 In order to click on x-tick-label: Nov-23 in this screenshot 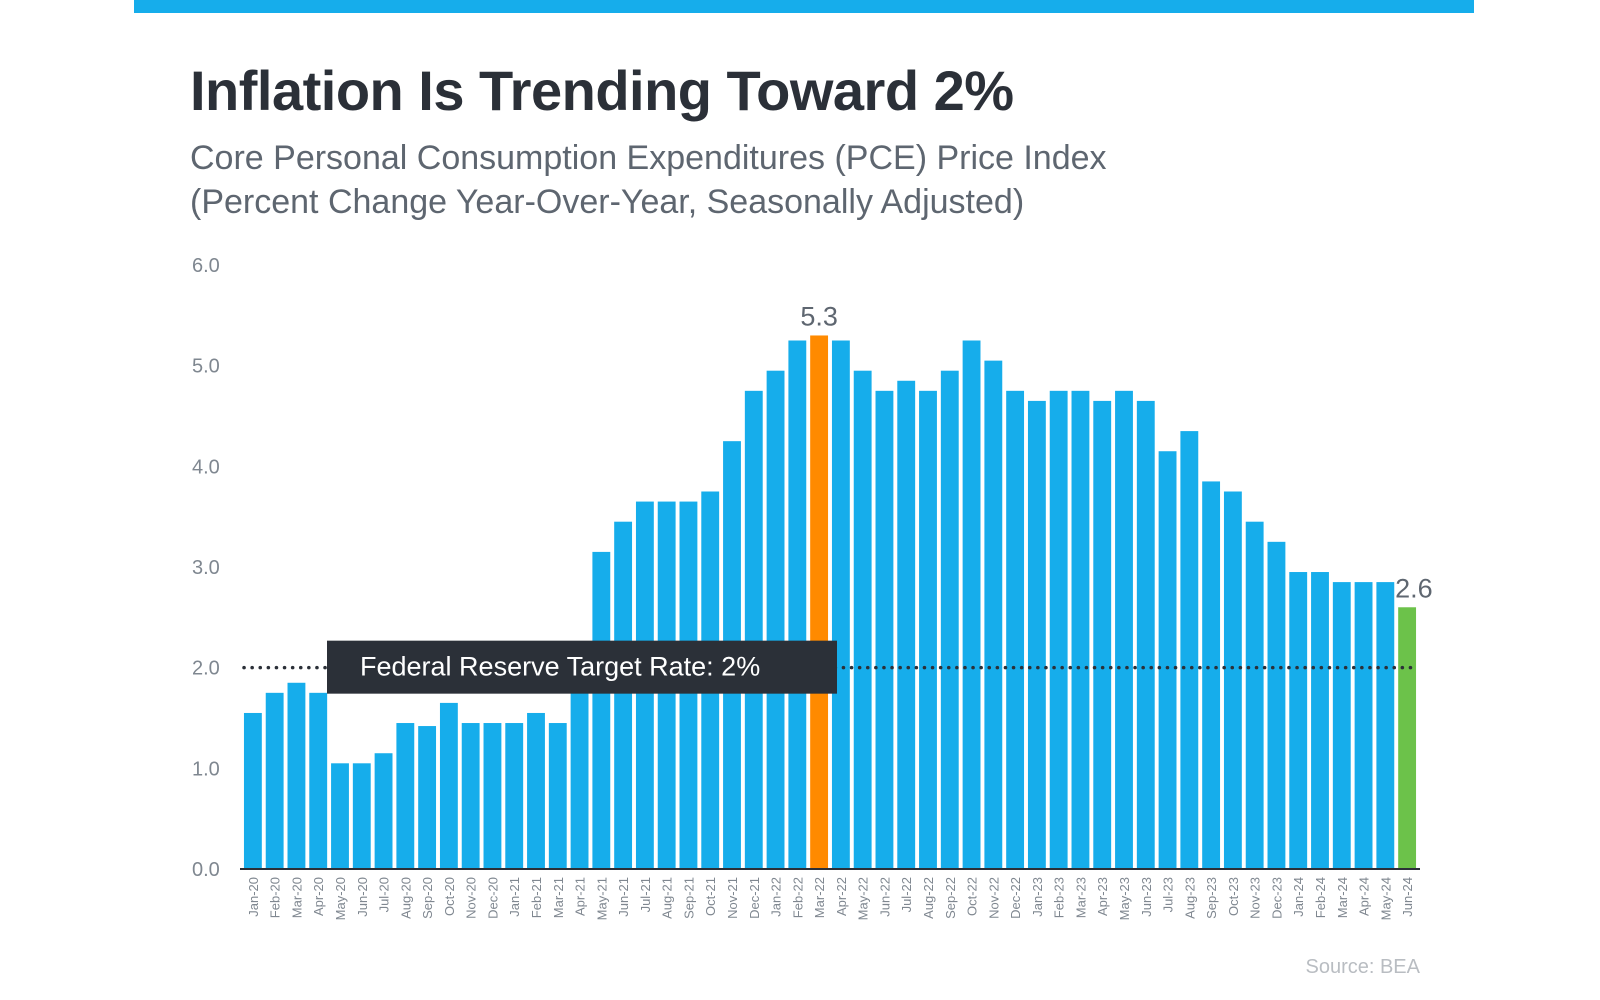, I will do `click(1255, 898)`.